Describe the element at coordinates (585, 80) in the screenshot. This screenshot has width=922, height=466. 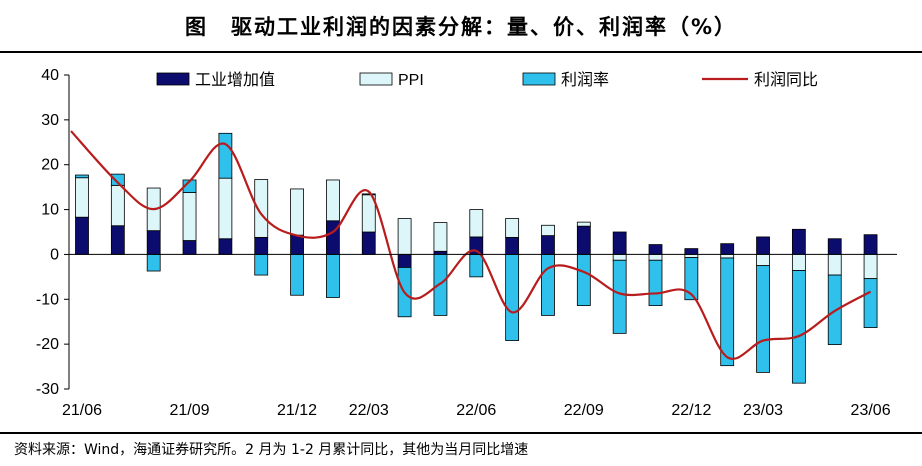
I see `legend-label: 利润率` at that location.